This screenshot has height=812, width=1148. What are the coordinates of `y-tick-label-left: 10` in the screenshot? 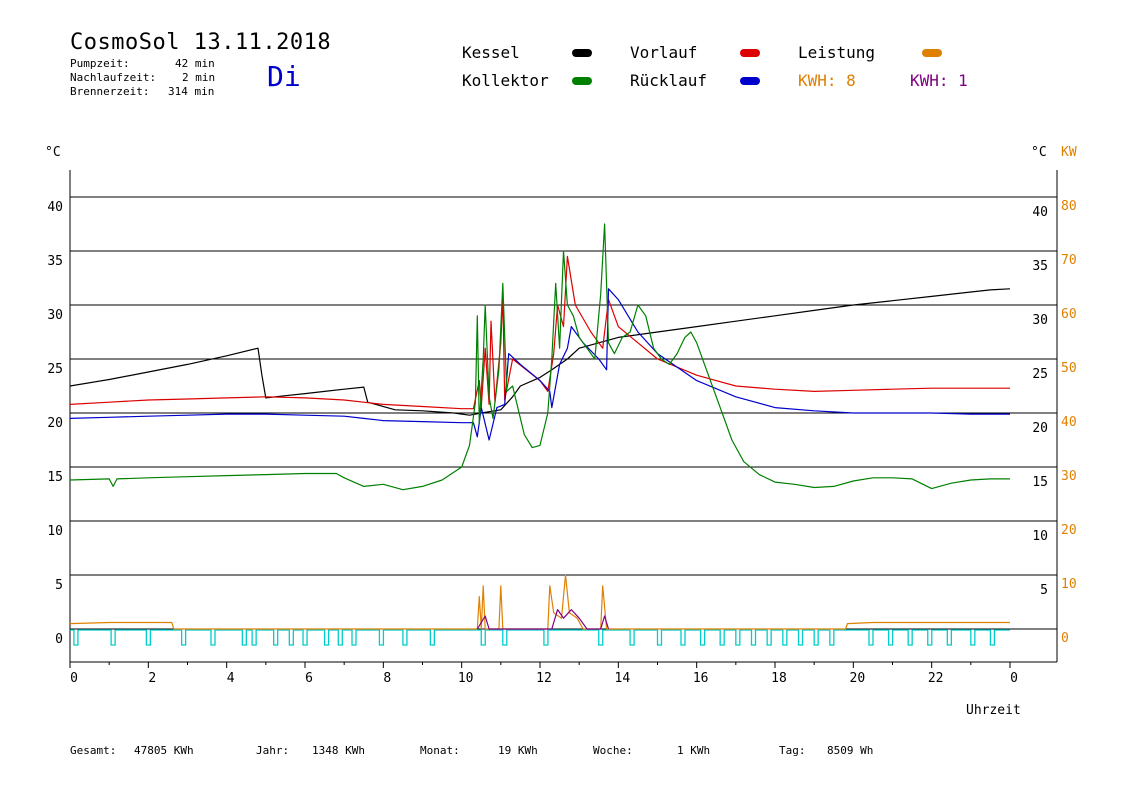 It's located at (55, 531).